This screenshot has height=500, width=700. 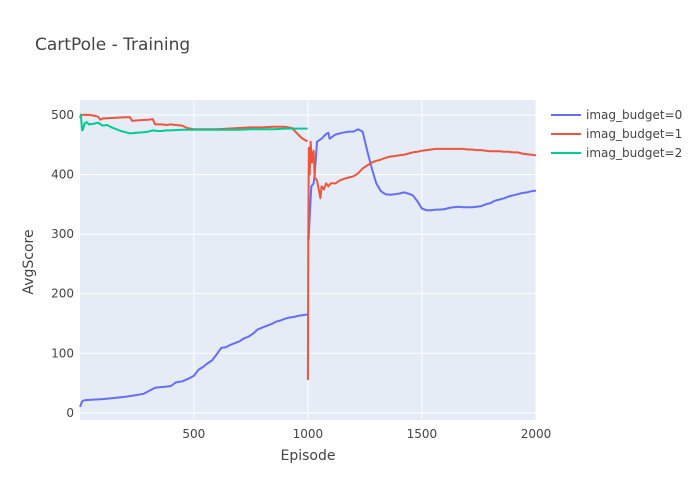 What do you see at coordinates (536, 434) in the screenshot?
I see `x-tick-label: 2000` at bounding box center [536, 434].